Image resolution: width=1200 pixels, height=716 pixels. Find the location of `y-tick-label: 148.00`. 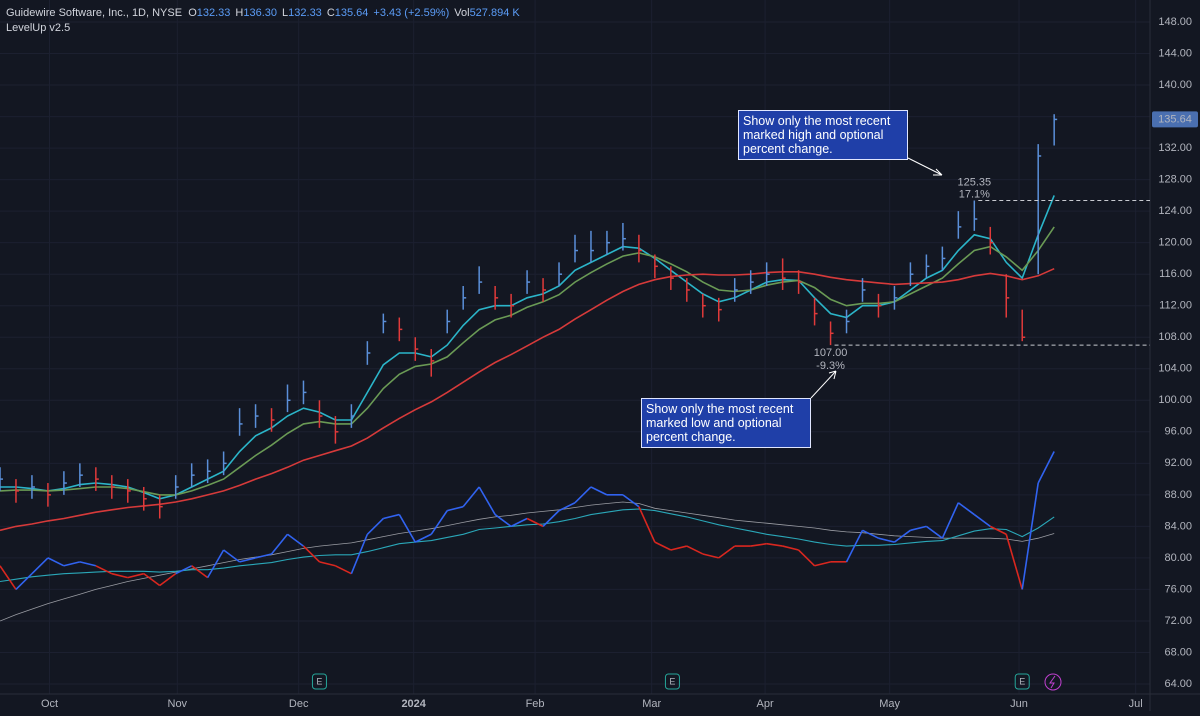

y-tick-label: 148.00 is located at coordinates (1175, 22).